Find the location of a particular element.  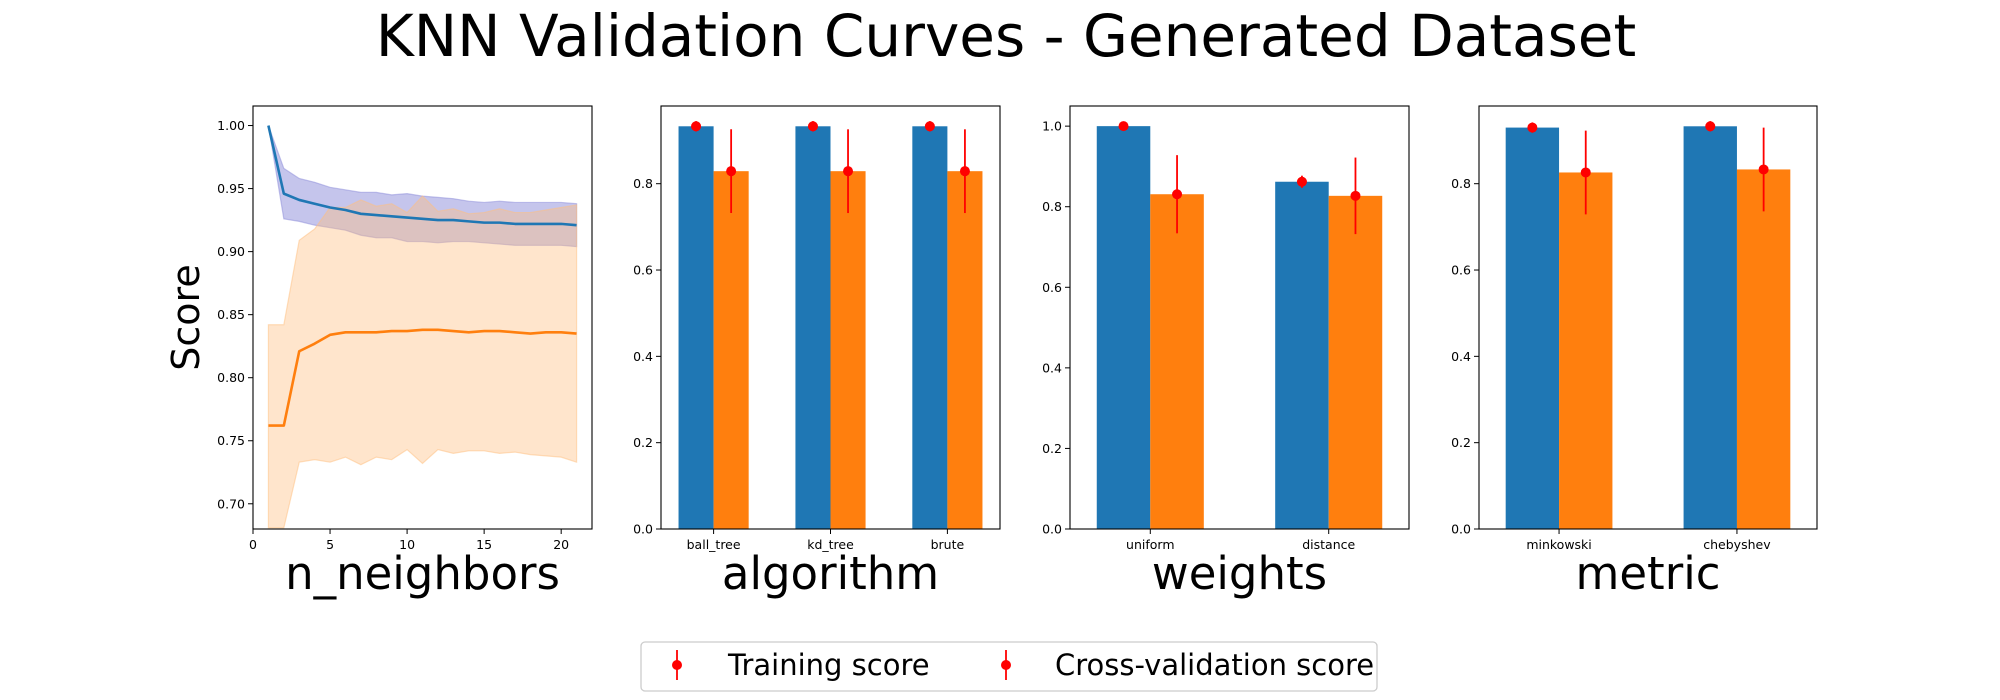

ytick-label: 0.90 is located at coordinates (231, 251).